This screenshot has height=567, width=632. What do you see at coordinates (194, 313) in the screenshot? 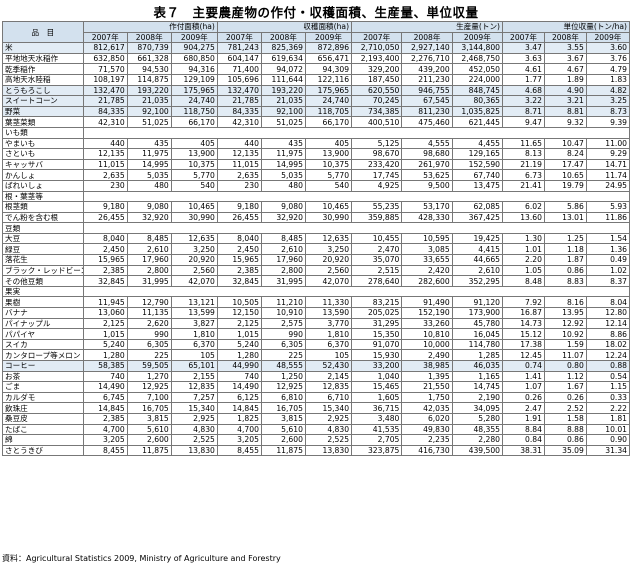
I see `value-cell: 13,599` at bounding box center [194, 313].